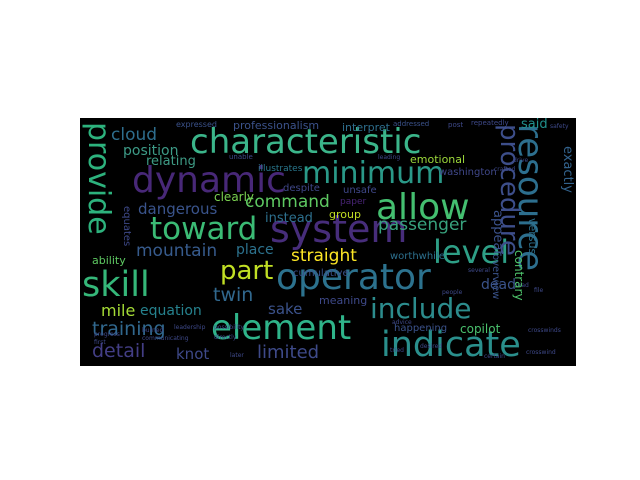 The height and width of the screenshot is (480, 640). I want to click on word-emotional: emotional, so click(438, 159).